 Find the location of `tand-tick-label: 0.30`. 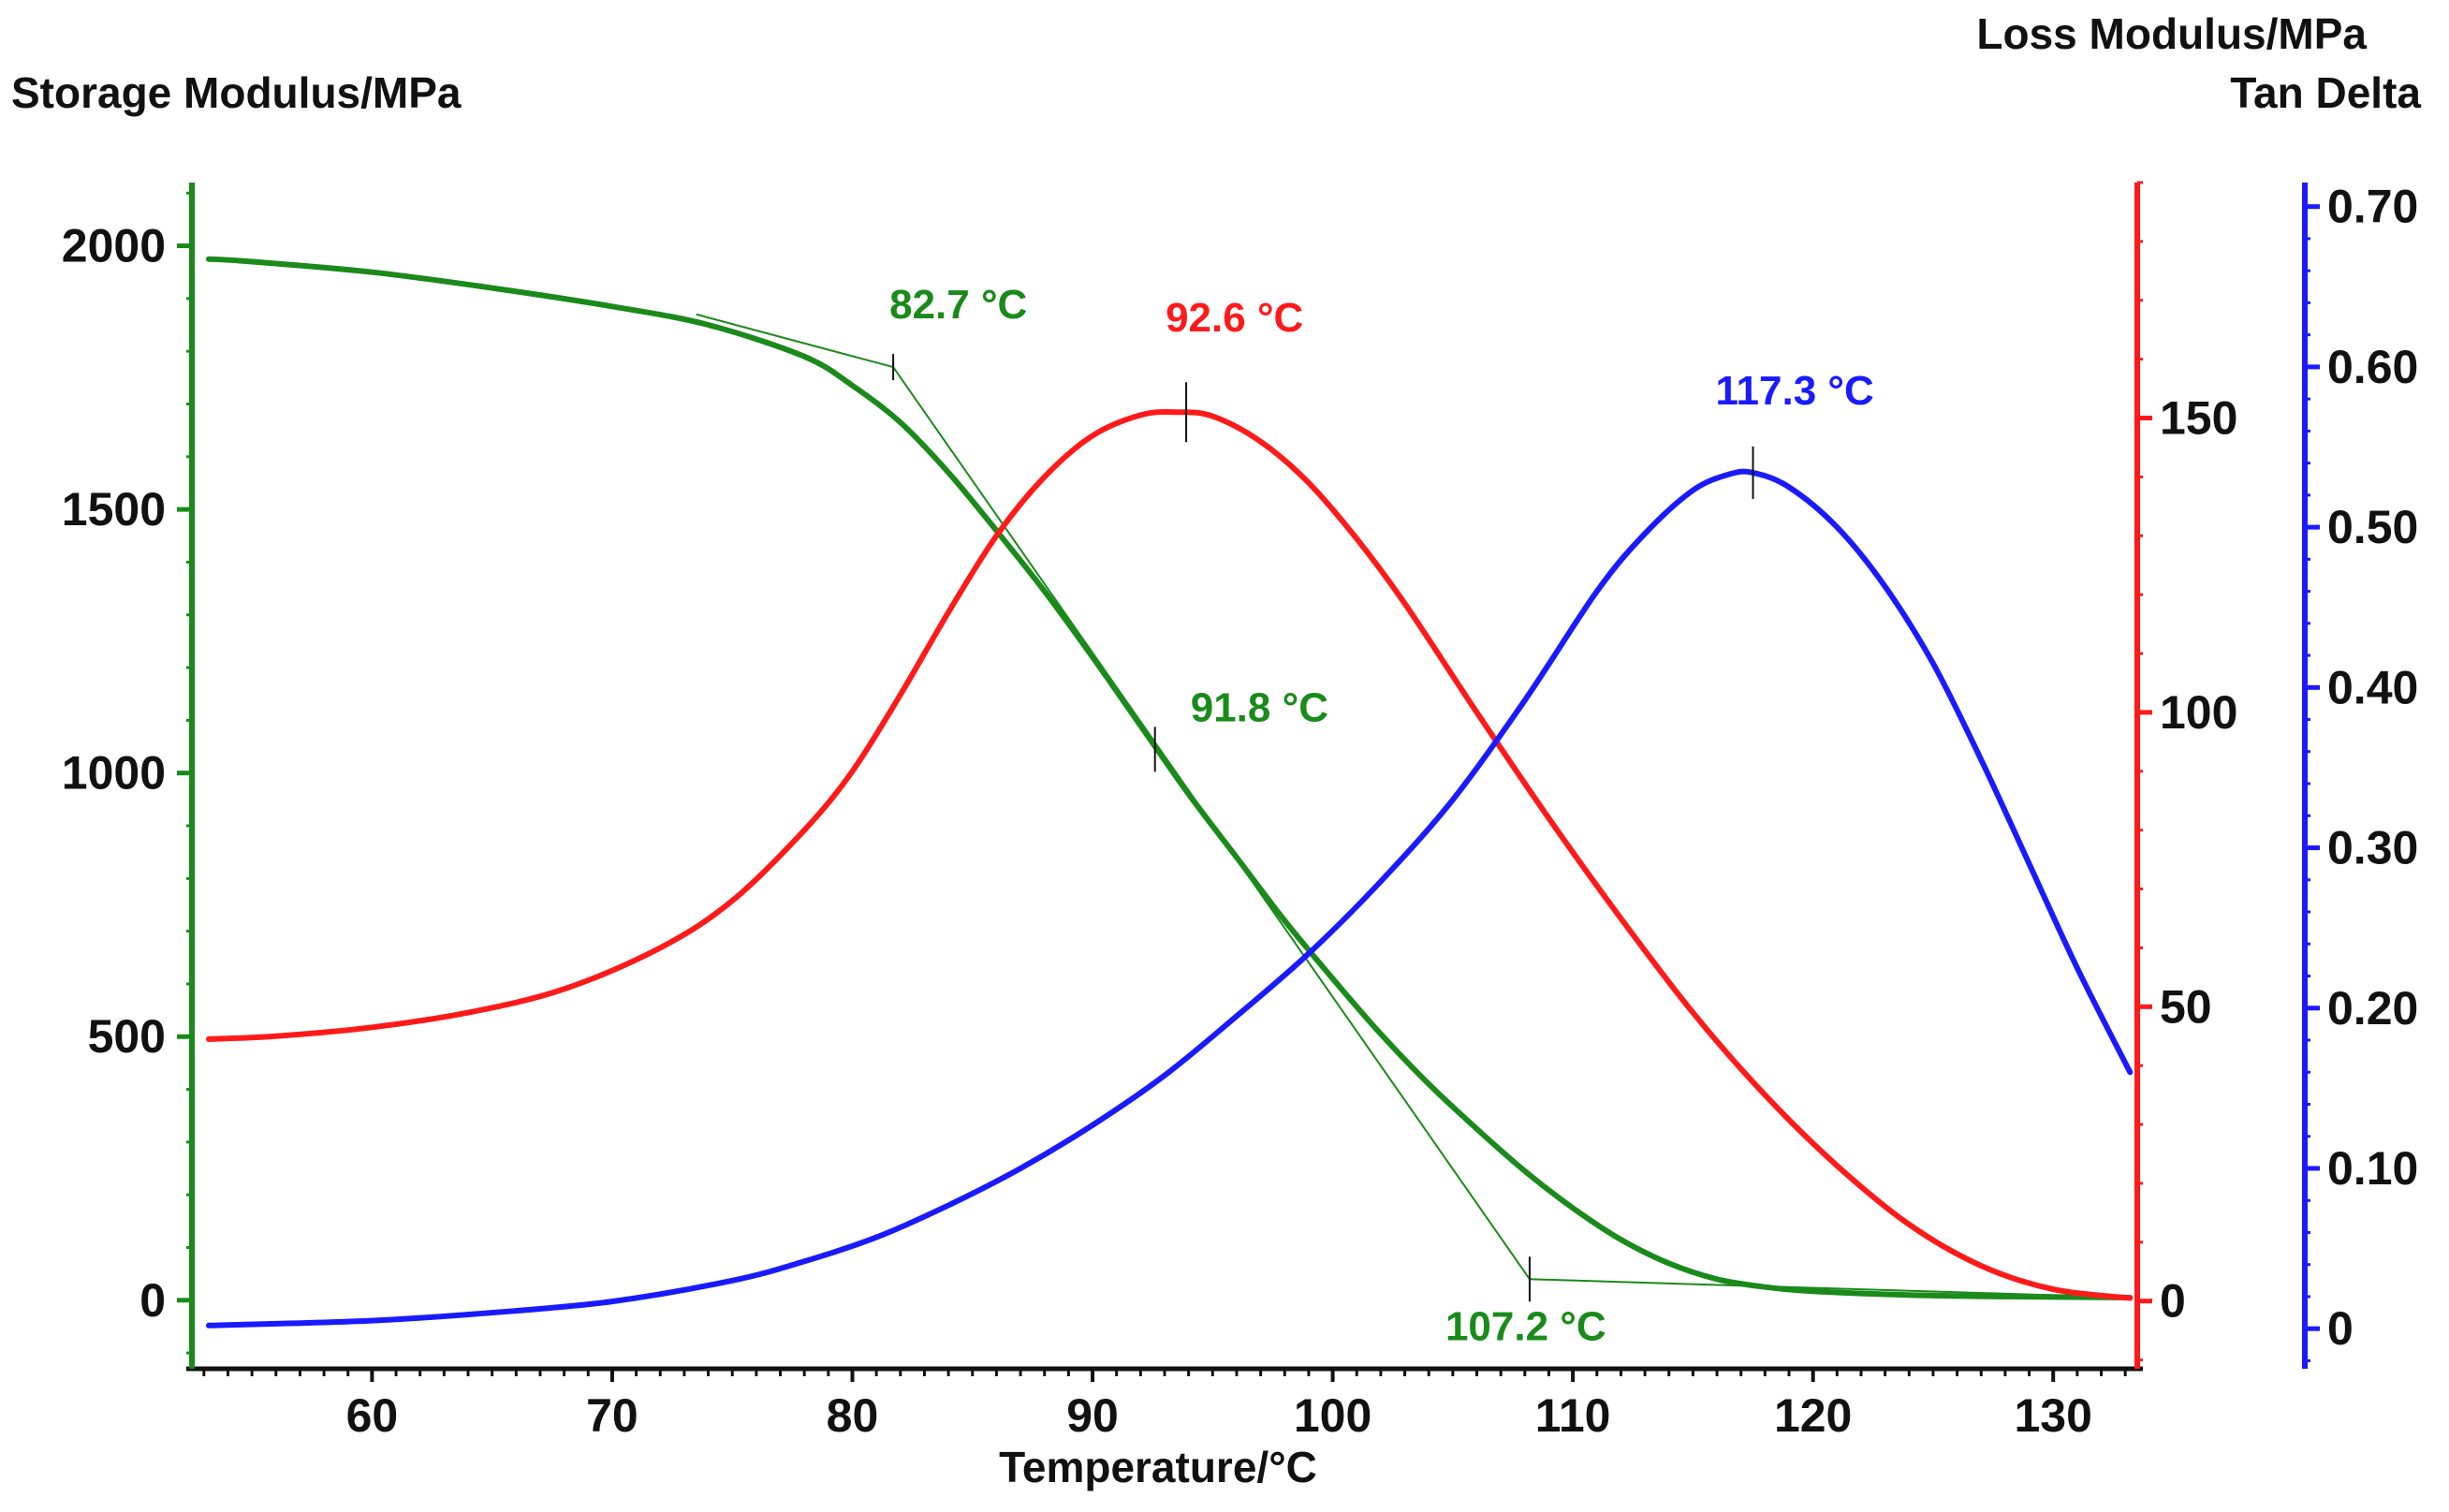

tand-tick-label: 0.30 is located at coordinates (2373, 848).